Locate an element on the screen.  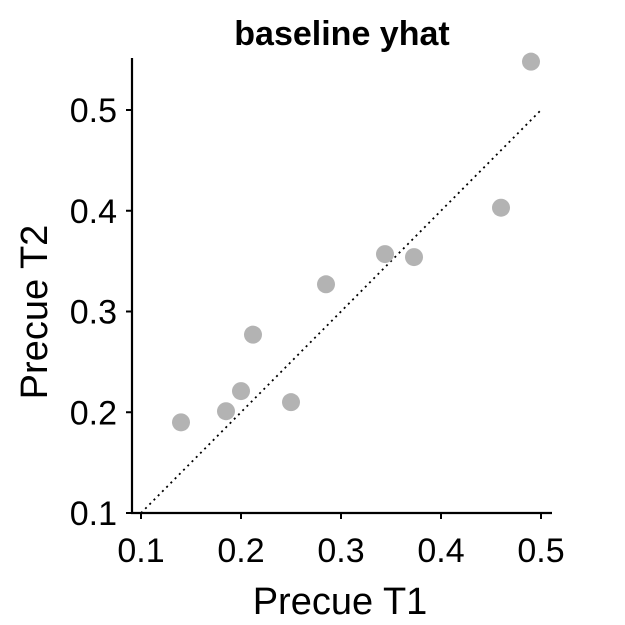
x-axis-label: Precue T1 is located at coordinates (340, 602).